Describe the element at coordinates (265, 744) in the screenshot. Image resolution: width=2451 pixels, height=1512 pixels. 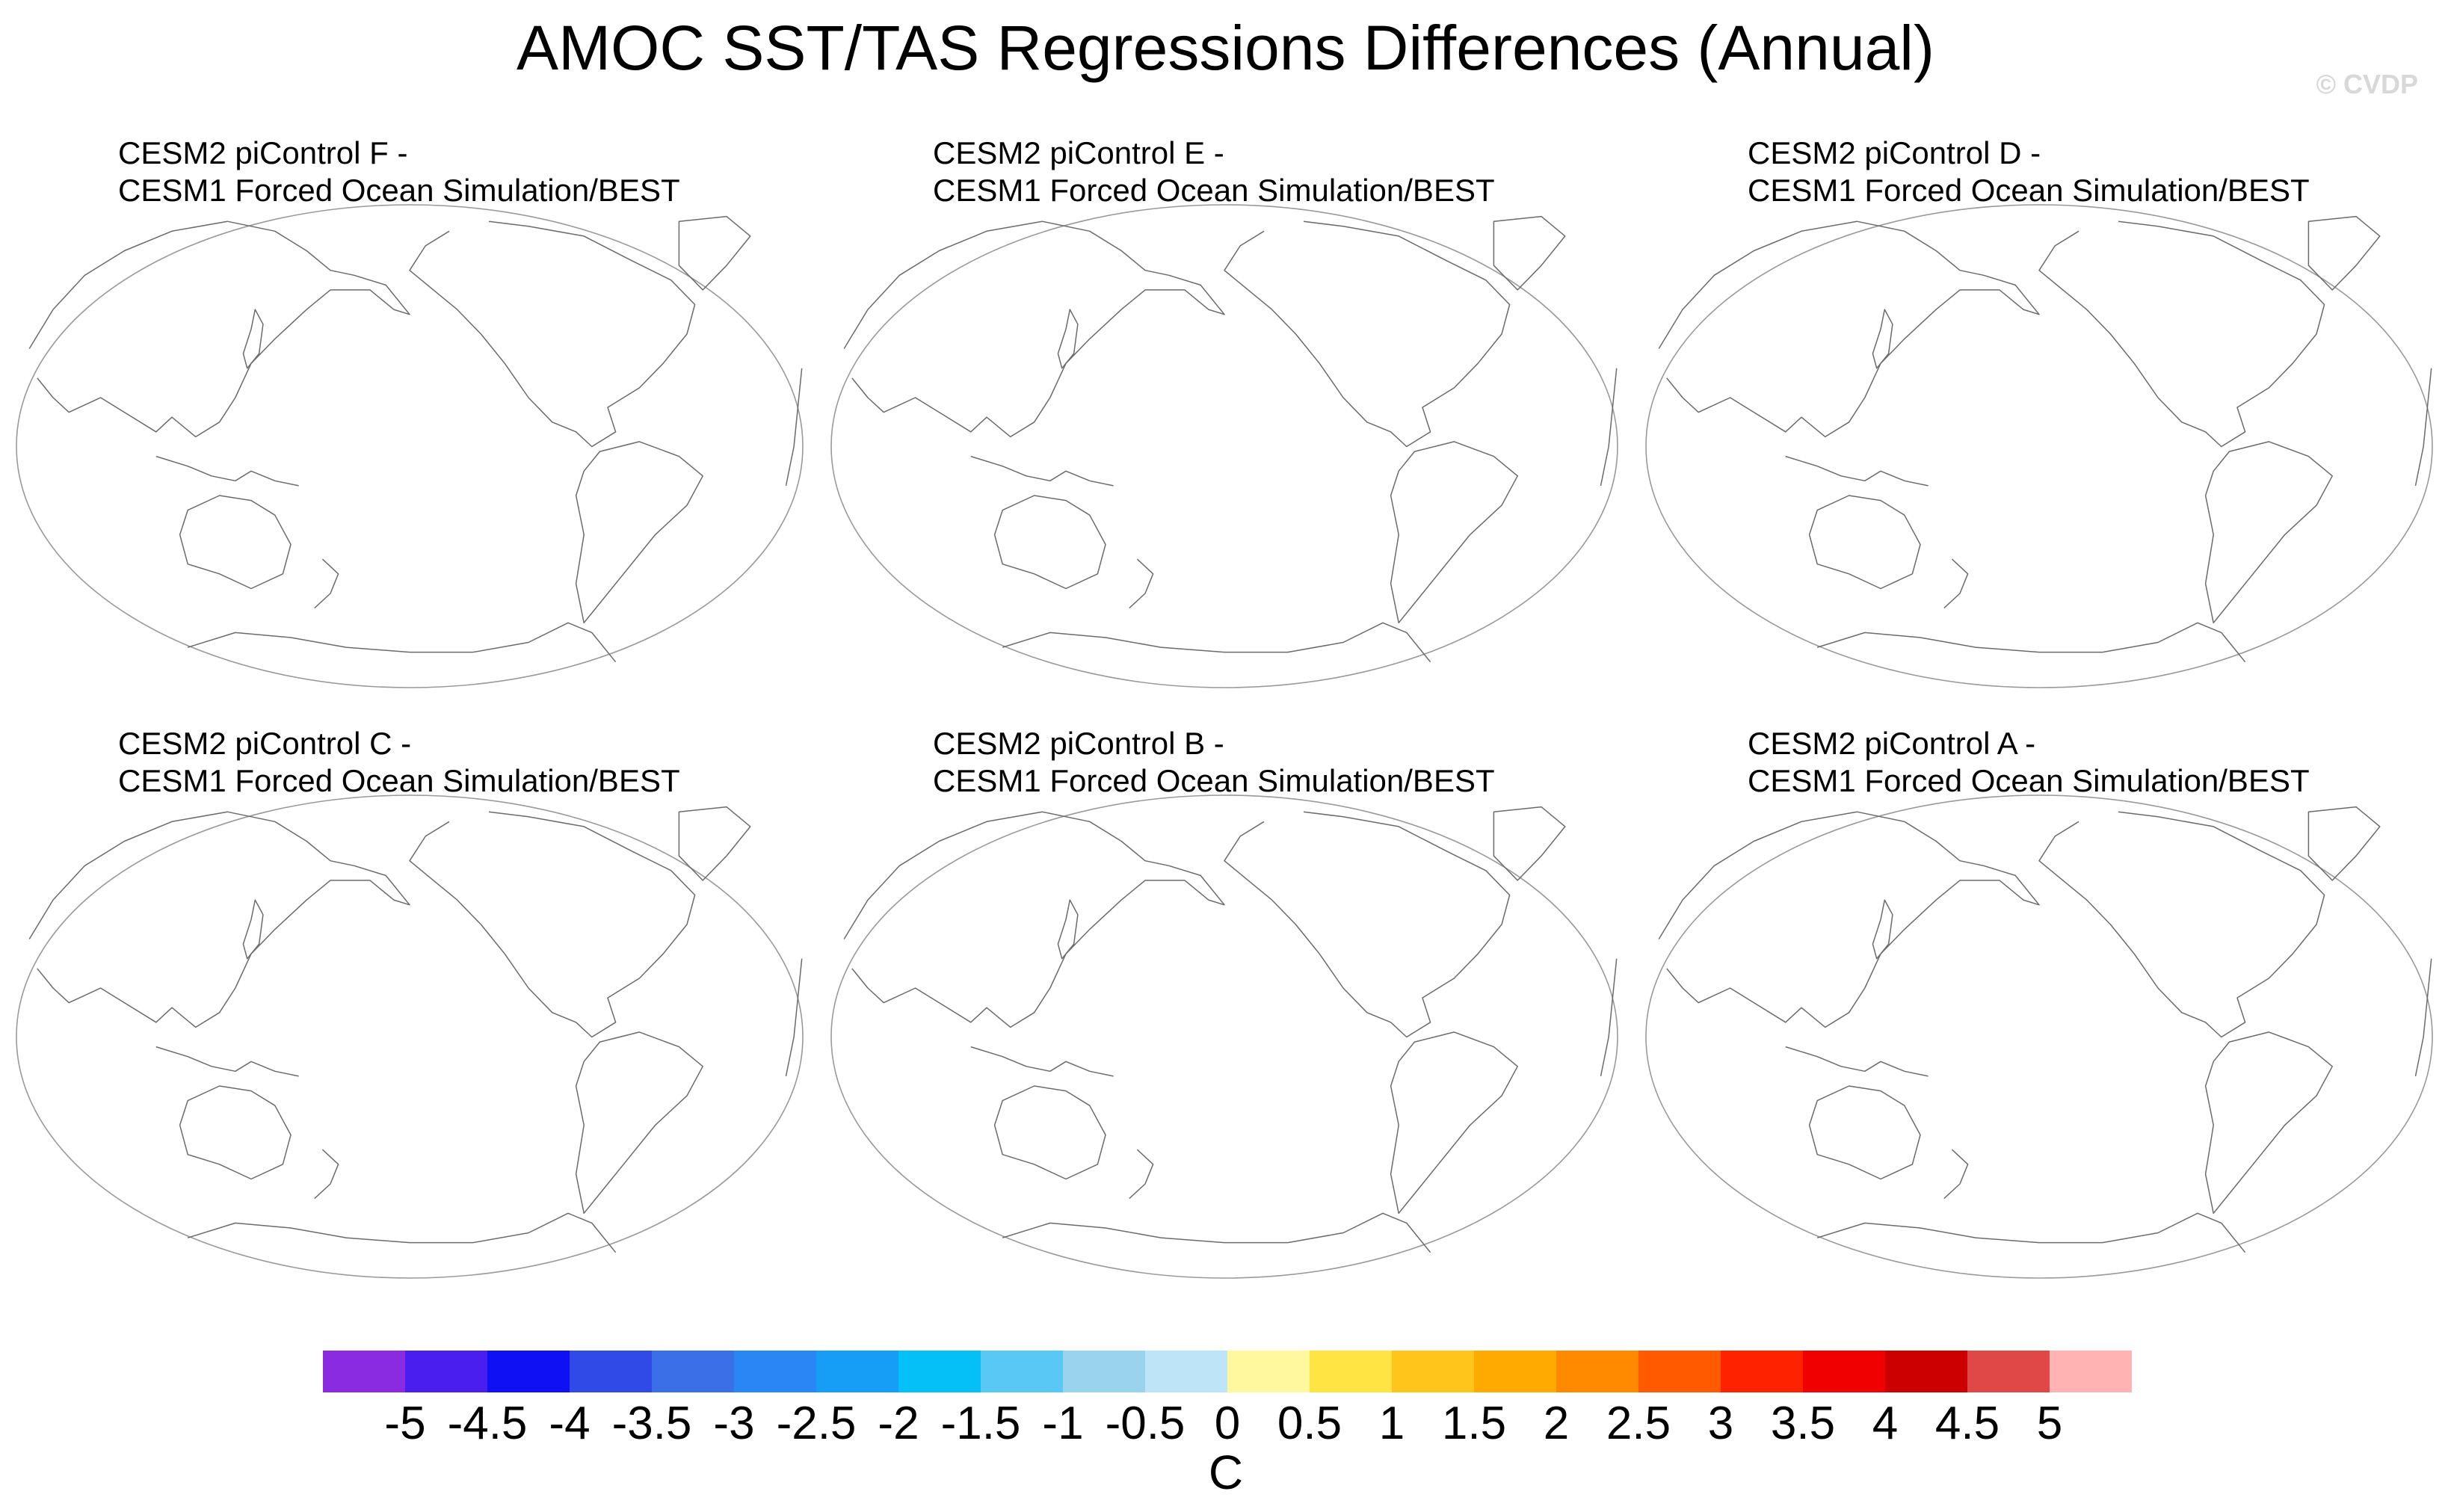
I see `panel-title-line1: CESM2 piControl C -` at that location.